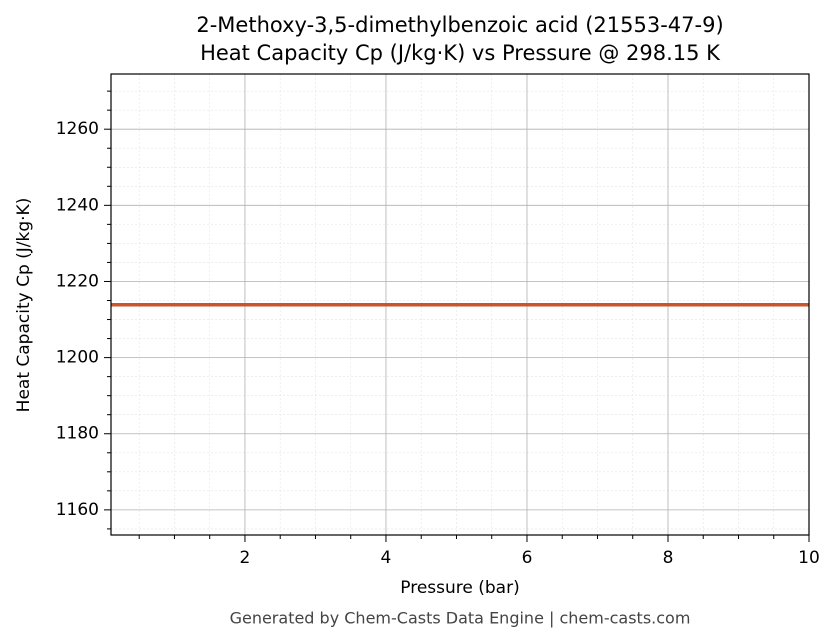 The width and height of the screenshot is (836, 644). What do you see at coordinates (77, 510) in the screenshot?
I see `y-tick-label: 1160` at bounding box center [77, 510].